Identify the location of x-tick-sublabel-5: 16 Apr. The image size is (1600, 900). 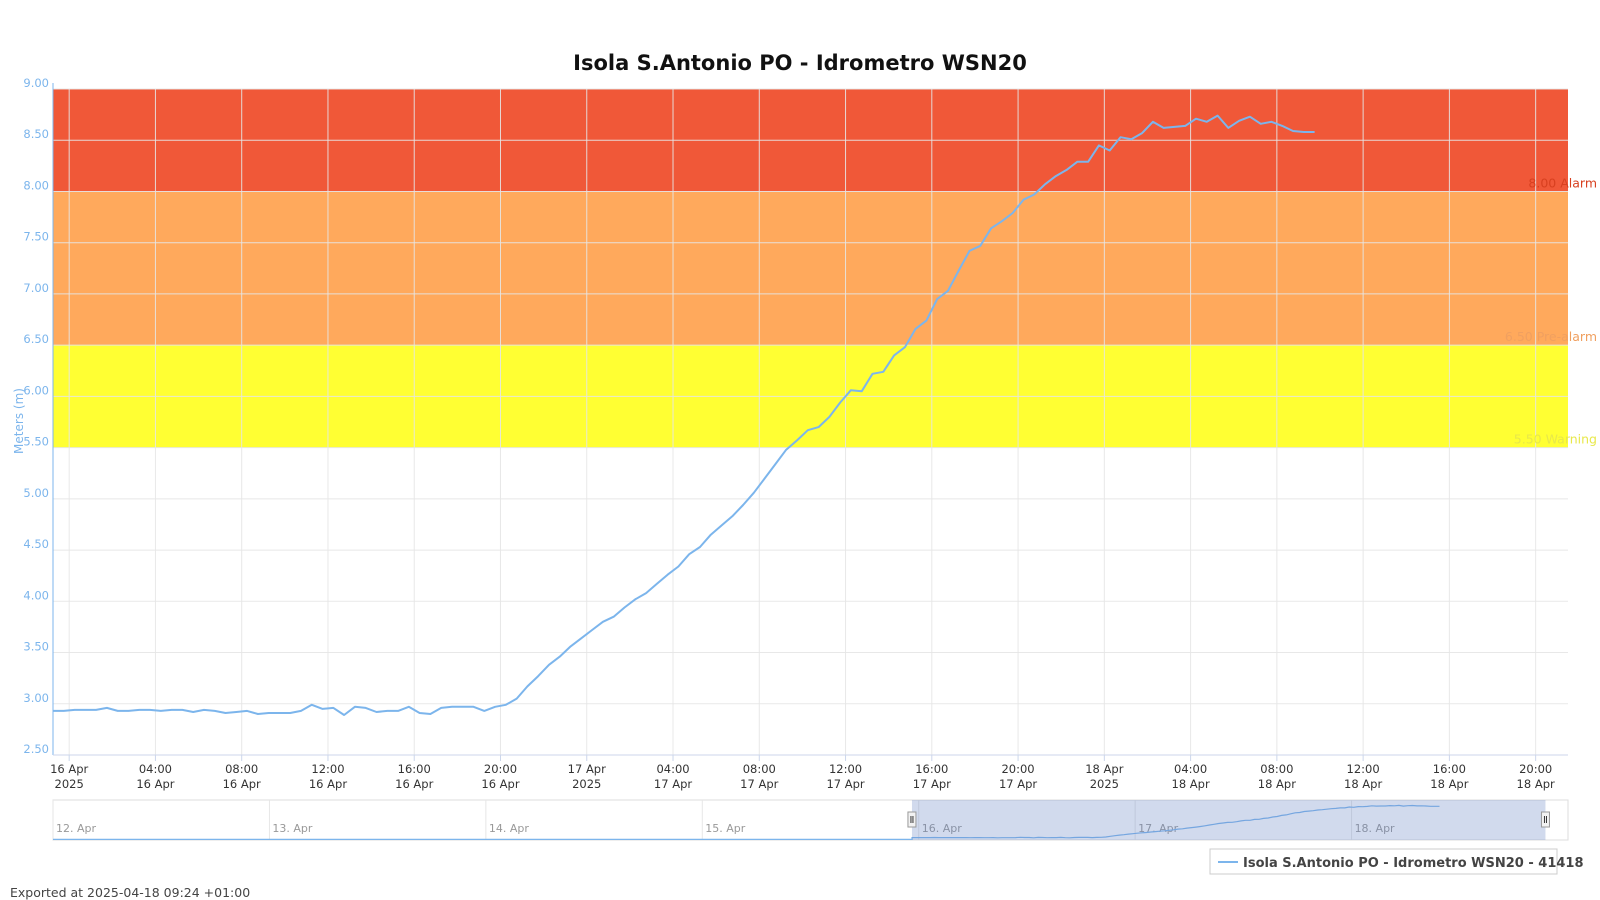
(500, 784).